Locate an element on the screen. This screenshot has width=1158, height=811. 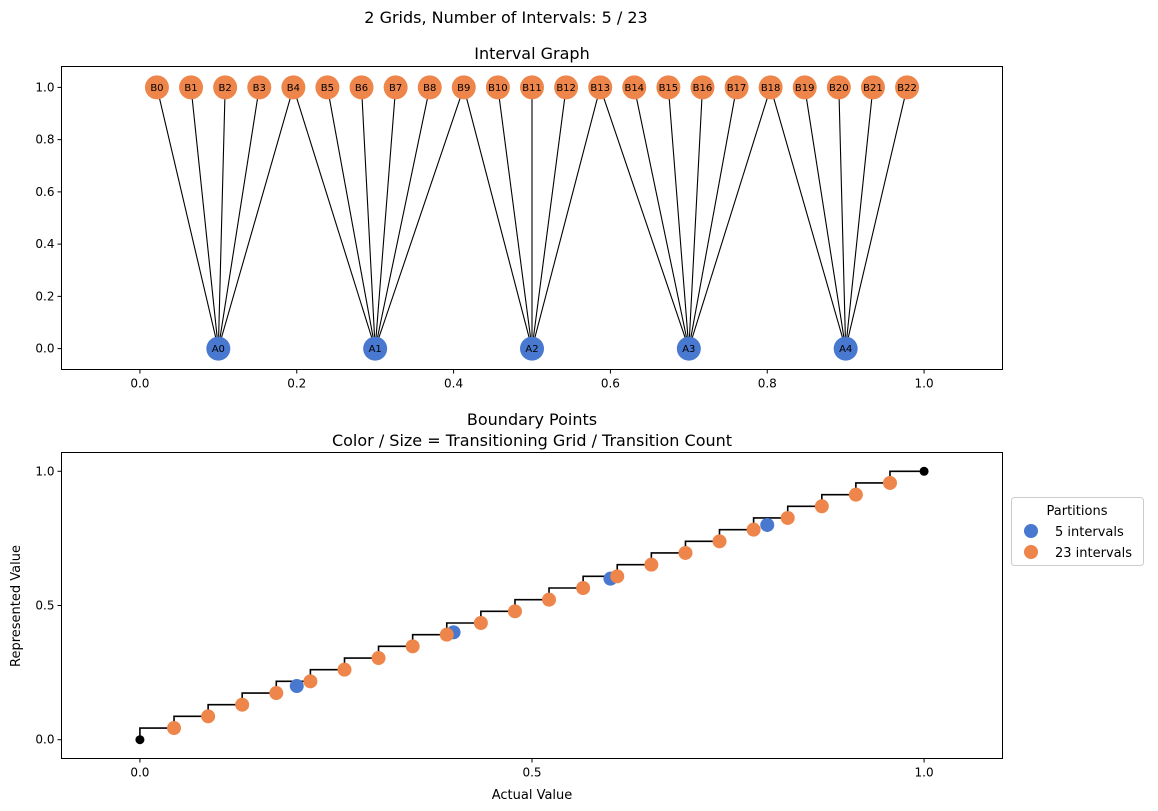
graph-node-label: B12 is located at coordinates (566, 88).